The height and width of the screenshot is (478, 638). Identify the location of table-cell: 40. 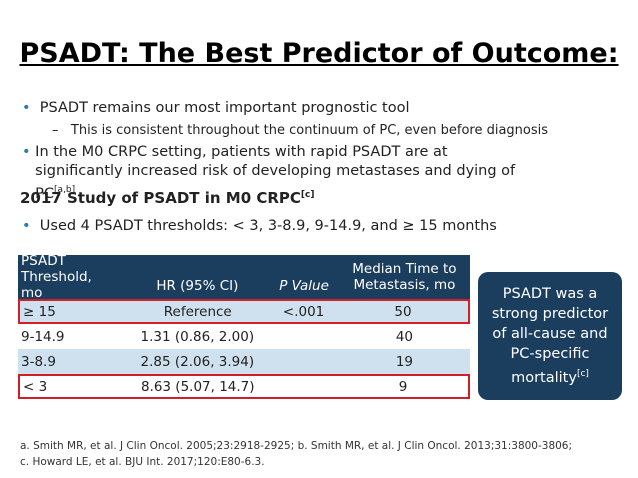
(404, 336).